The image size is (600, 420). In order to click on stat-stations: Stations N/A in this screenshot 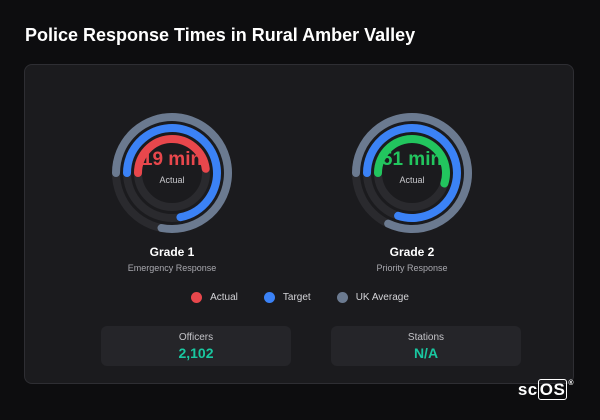, I will do `click(426, 346)`.